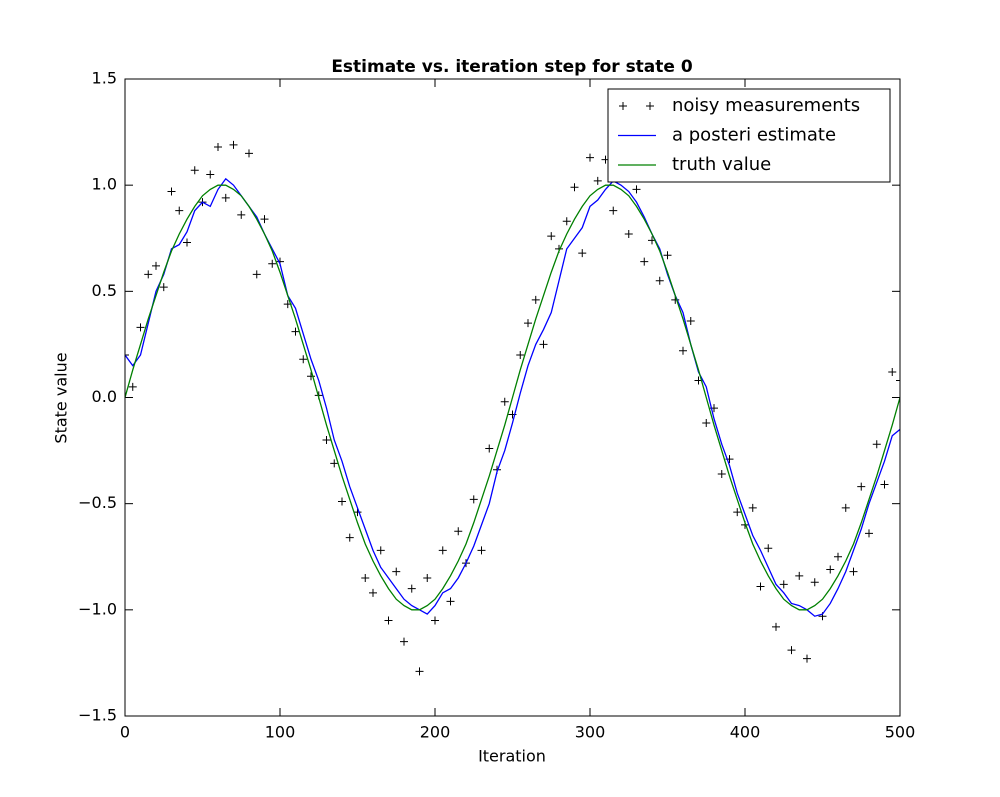 The height and width of the screenshot is (797, 1000). I want to click on x-tick-label: 0, so click(125, 732).